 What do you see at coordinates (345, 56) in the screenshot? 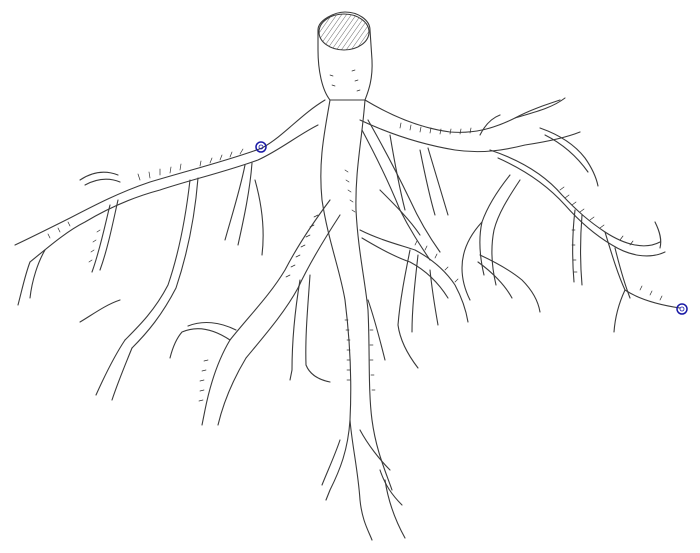
I see `stump` at bounding box center [345, 56].